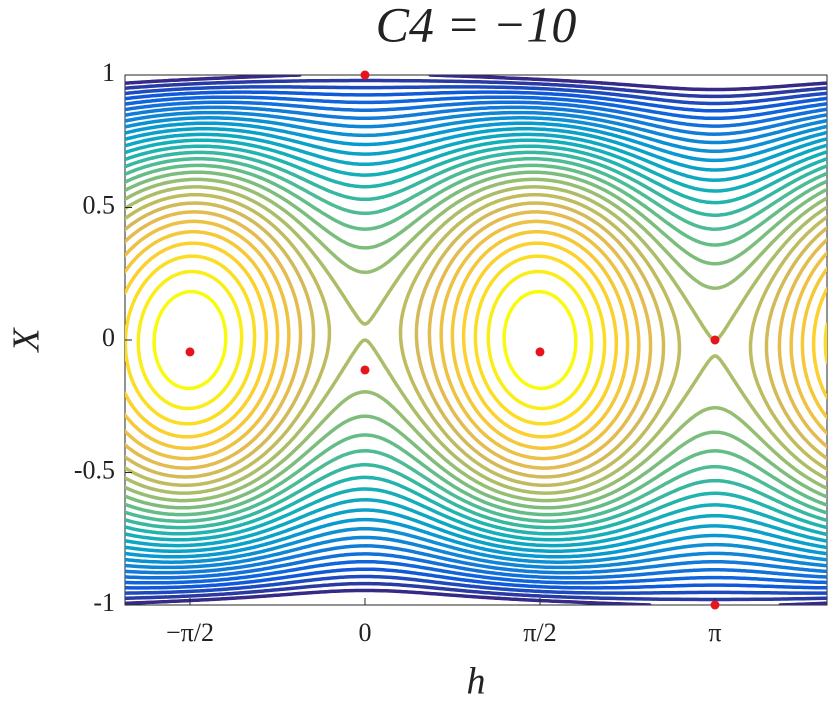 The width and height of the screenshot is (830, 704). Describe the element at coordinates (539, 632) in the screenshot. I see `x-tick-label: π/2` at that location.